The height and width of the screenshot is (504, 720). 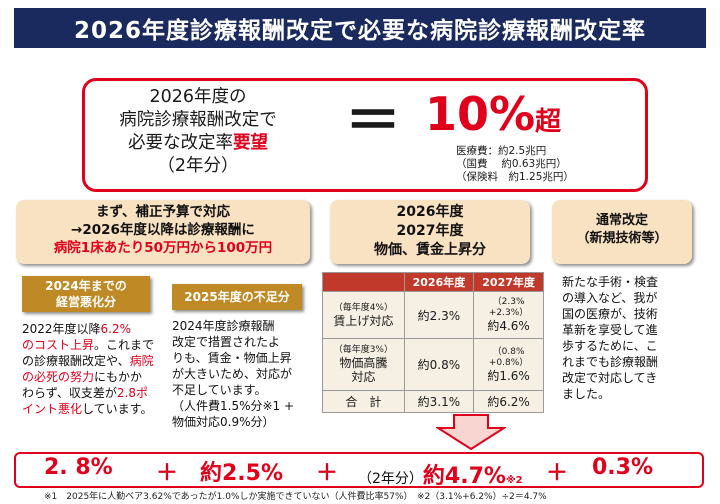 What do you see at coordinates (430, 212) in the screenshot?
I see `header-price-wage-line-1: 2026年度` at bounding box center [430, 212].